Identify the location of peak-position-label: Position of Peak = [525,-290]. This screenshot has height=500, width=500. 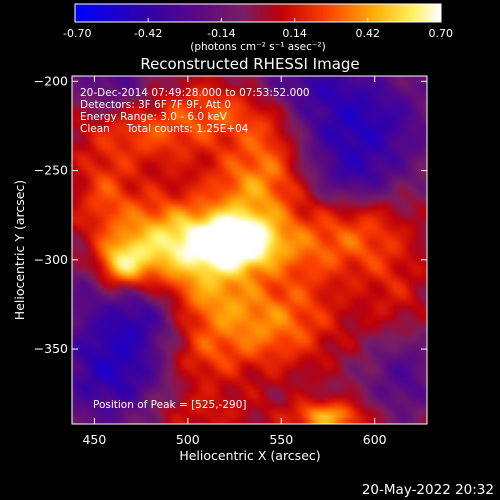
(170, 405).